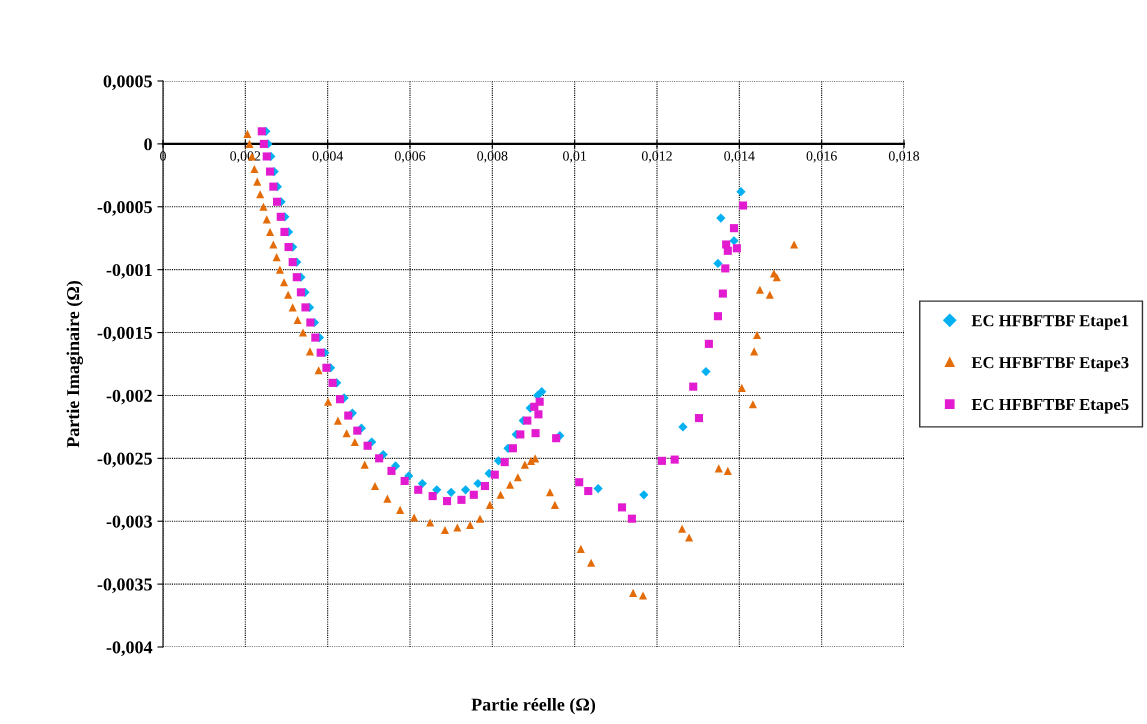 The image size is (1147, 724). What do you see at coordinates (1050, 406) in the screenshot?
I see `legend-label: EC HFBFTBF Etape5` at bounding box center [1050, 406].